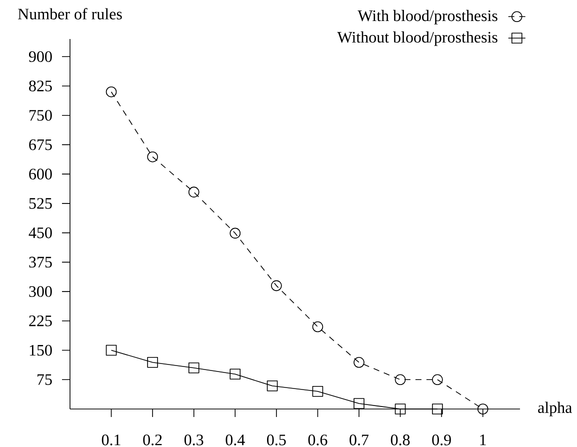  What do you see at coordinates (400, 440) in the screenshot?
I see `x-tick-label: 0.8` at bounding box center [400, 440].